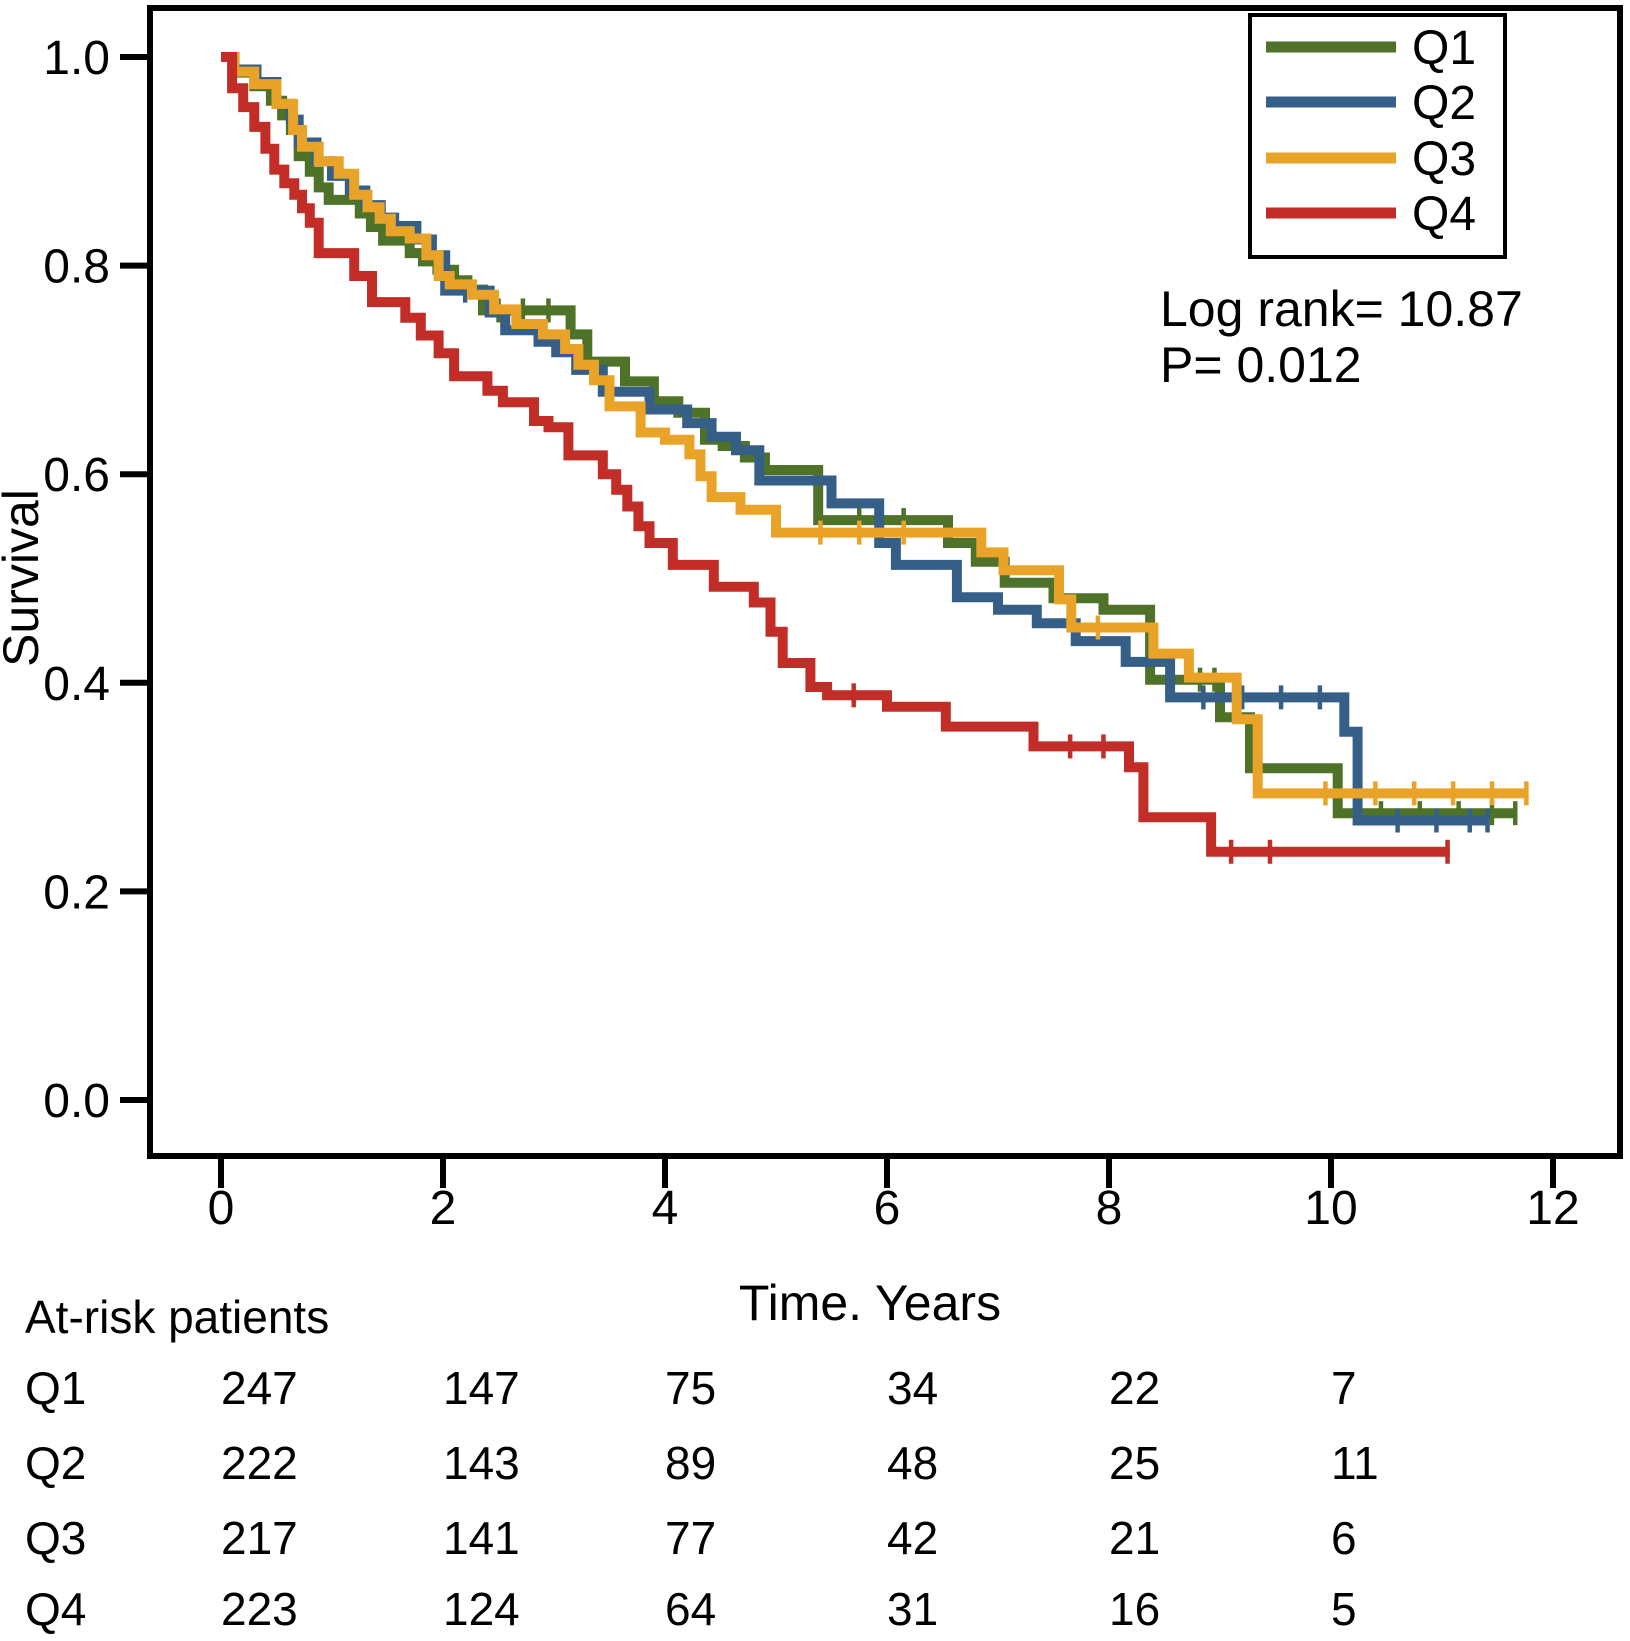  What do you see at coordinates (76, 475) in the screenshot?
I see `y-axis-tick-label: 0.6` at bounding box center [76, 475].